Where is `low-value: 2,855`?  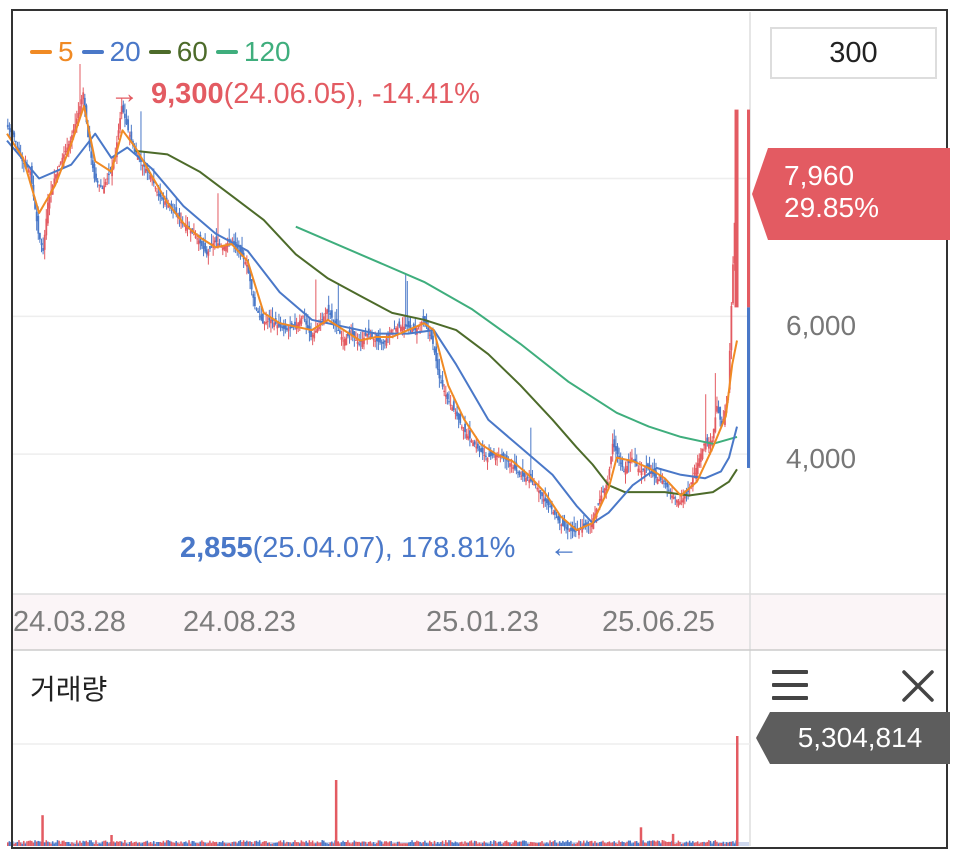 low-value: 2,855 is located at coordinates (216, 548).